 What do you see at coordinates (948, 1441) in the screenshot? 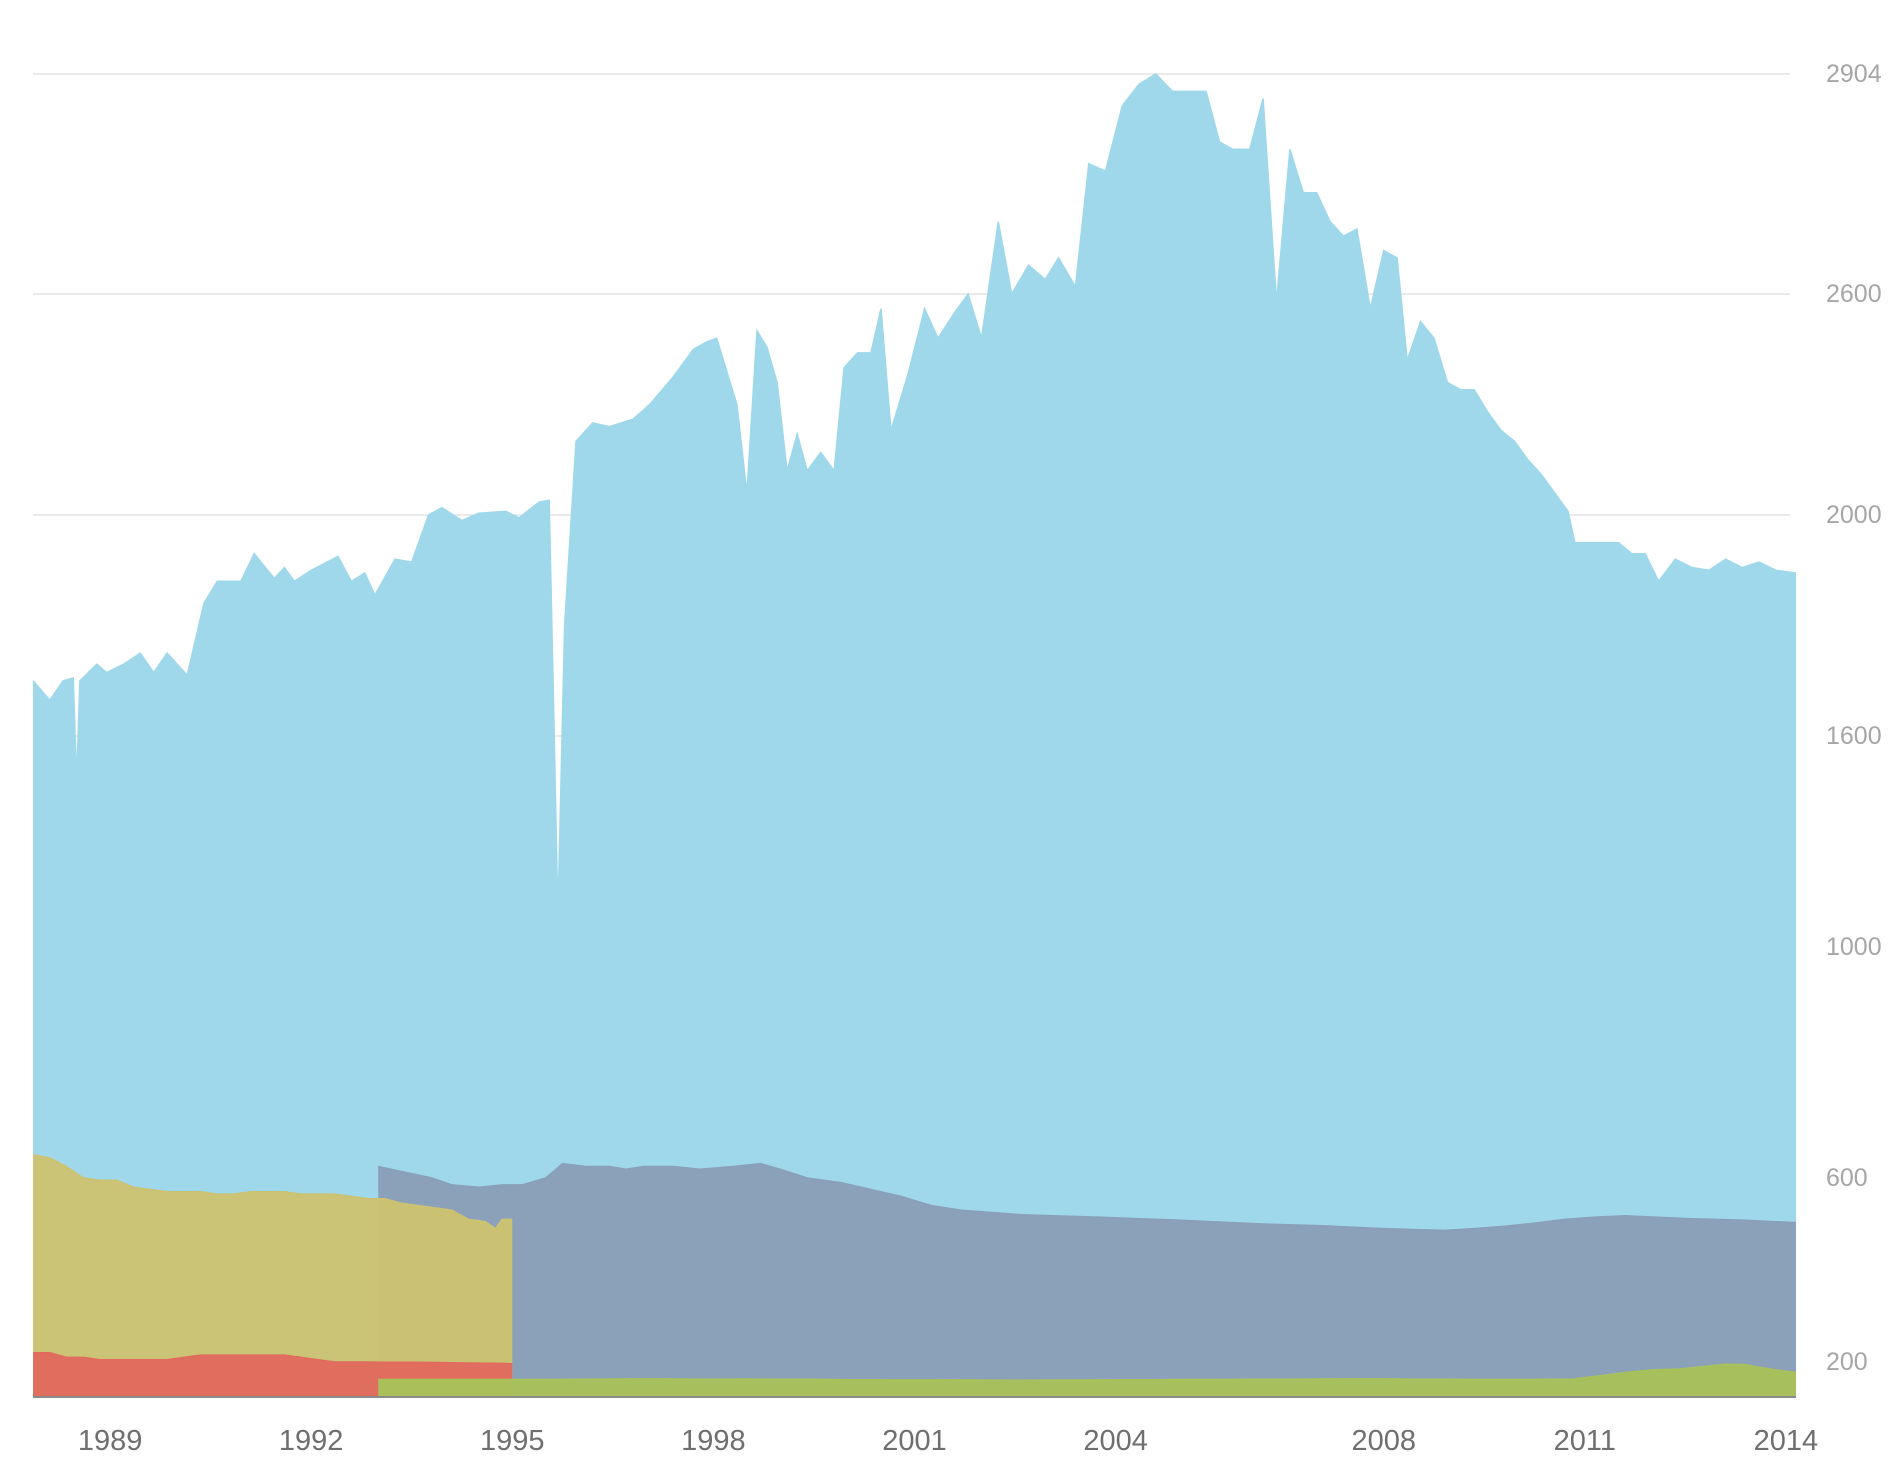
I see `x-axis-tick-labels: 1989 1992 1995 1998 2001 2004 2008 2011 2014` at bounding box center [948, 1441].